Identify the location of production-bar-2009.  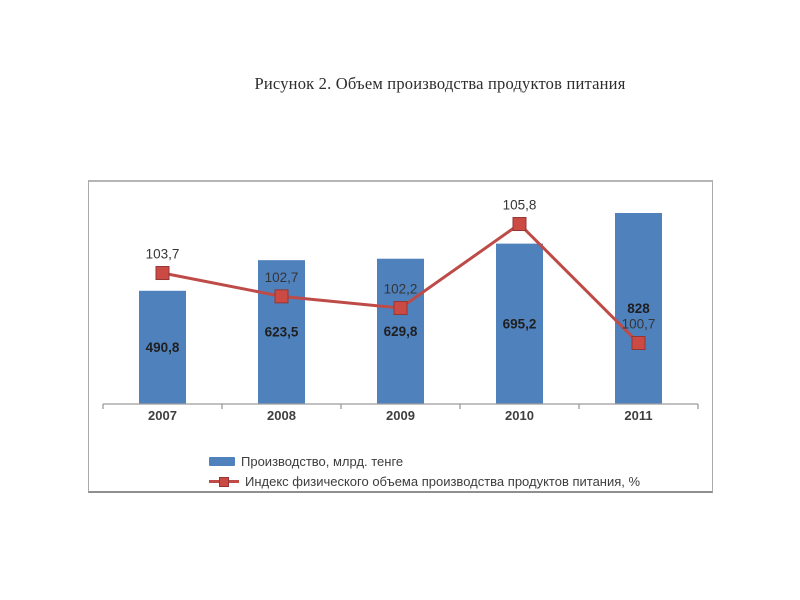
(400, 331).